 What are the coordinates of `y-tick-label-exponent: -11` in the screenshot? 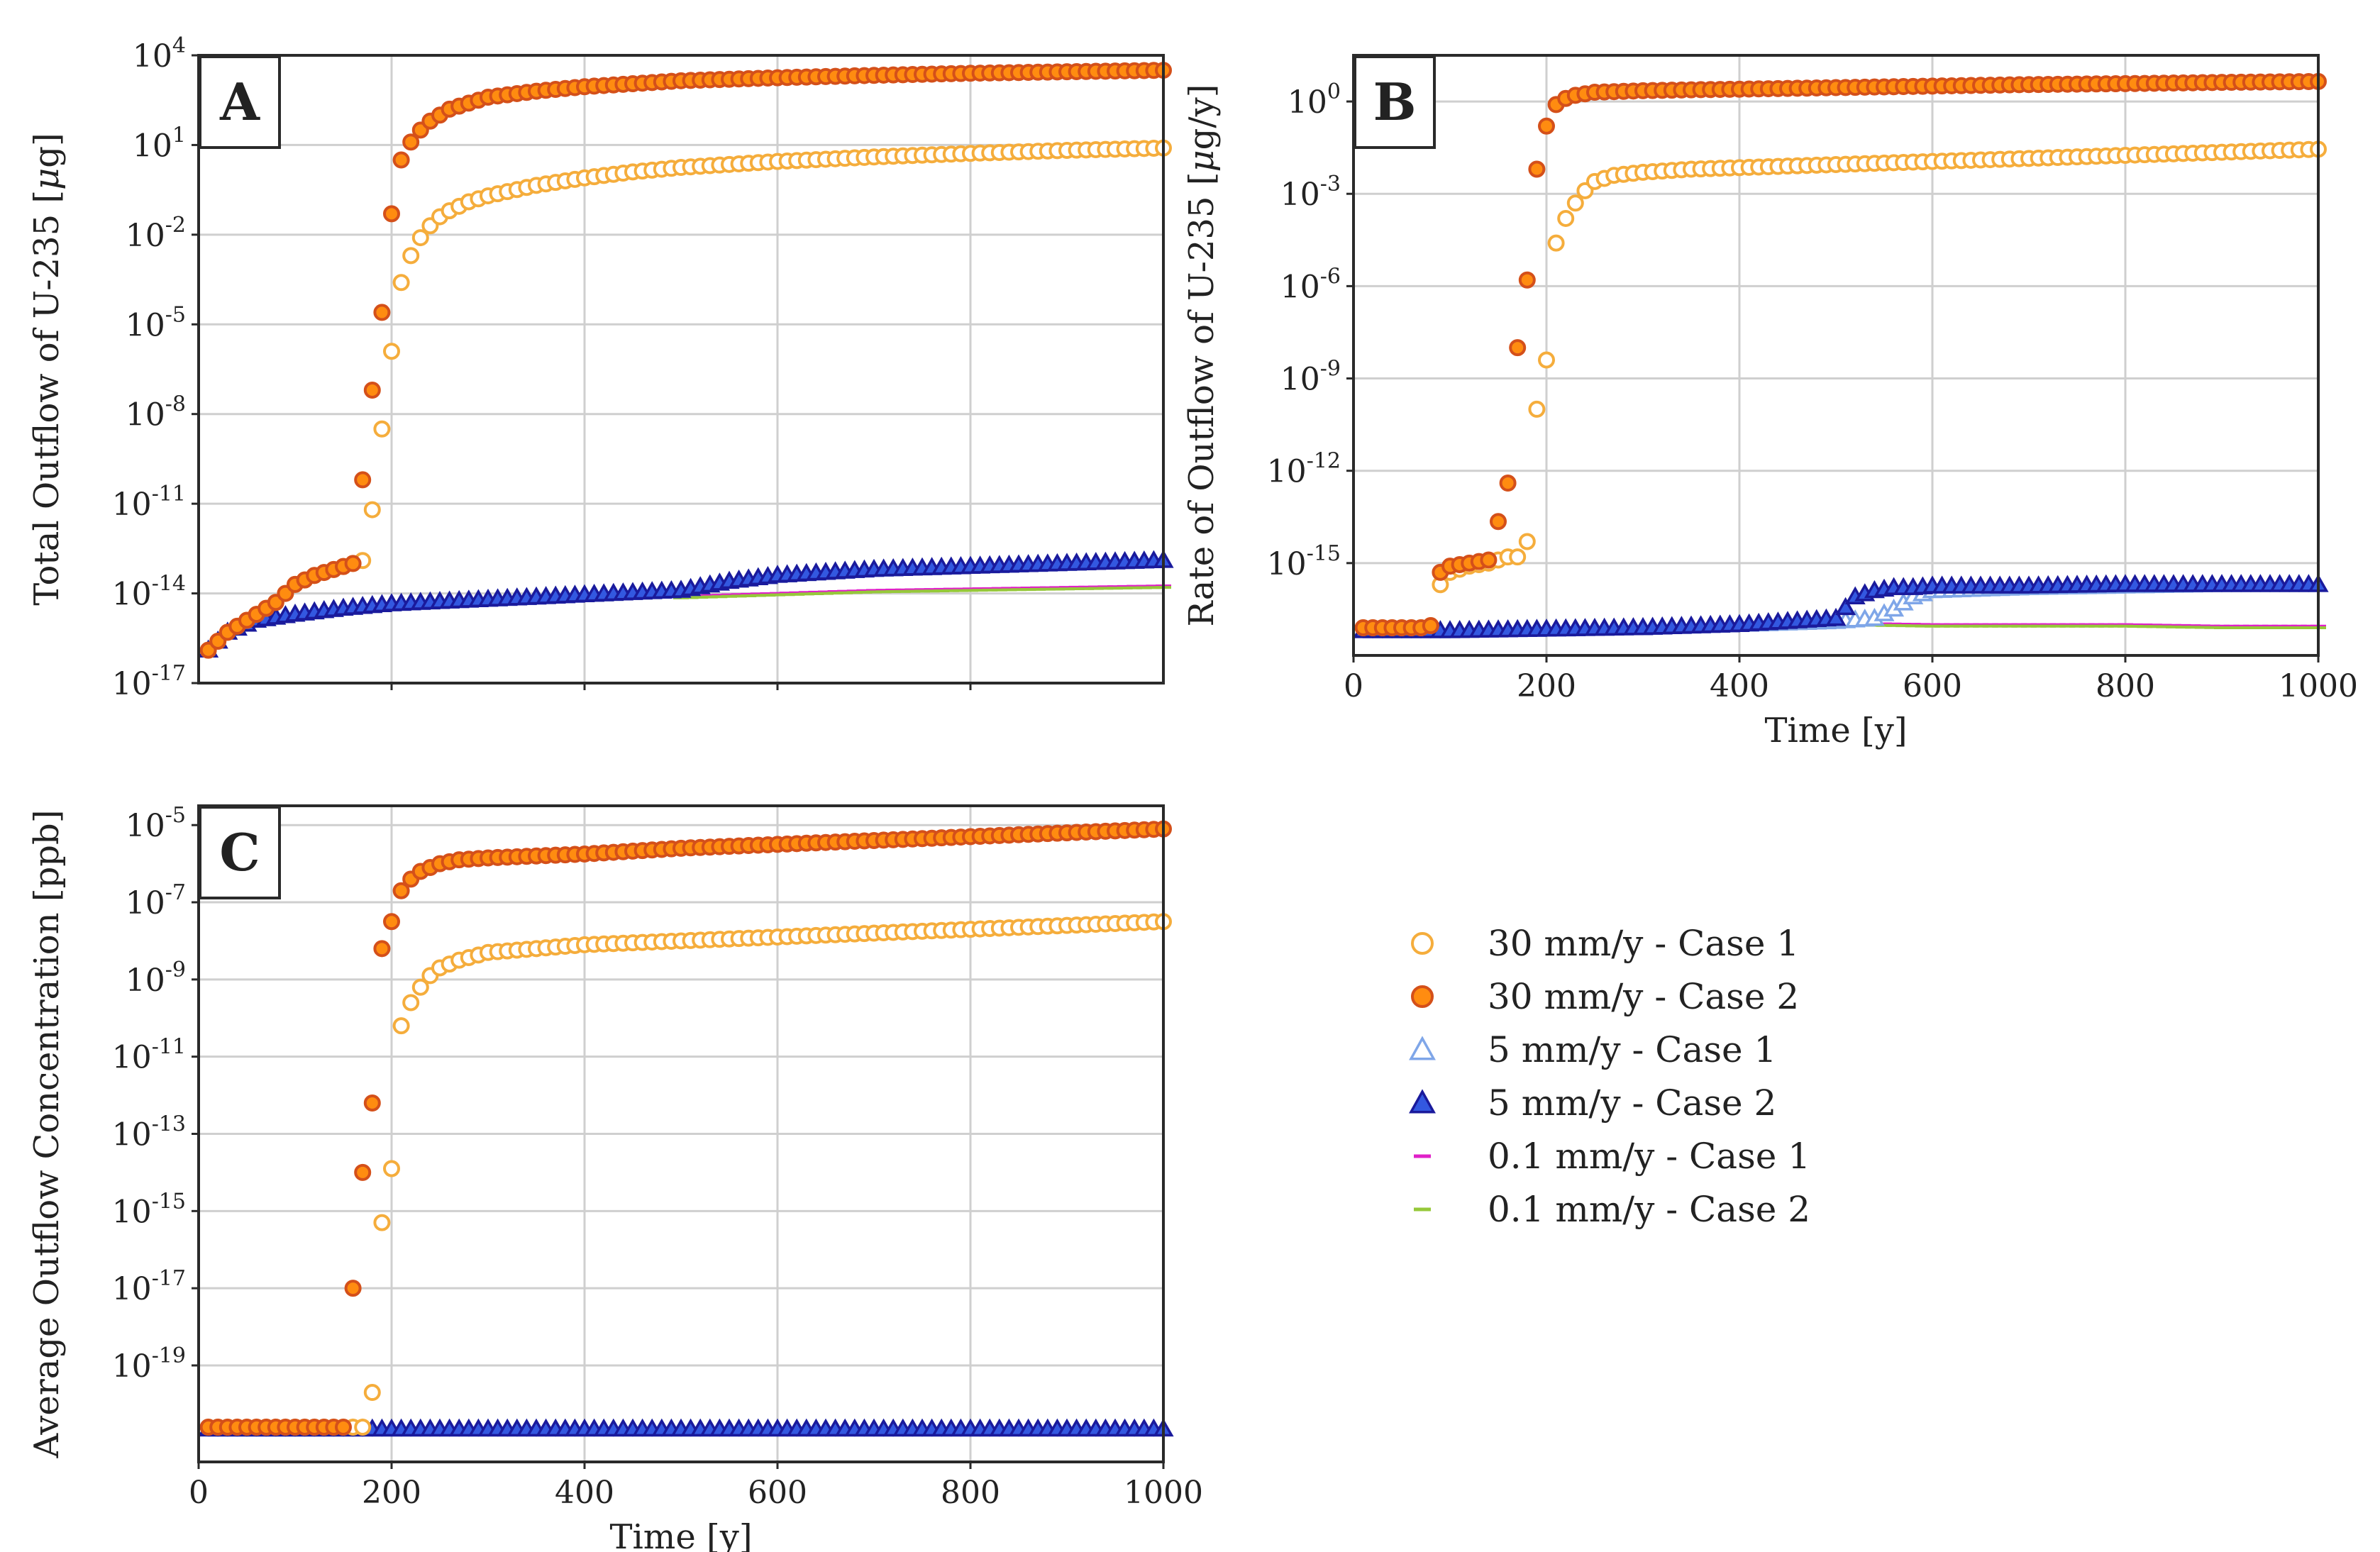 It's located at (169, 494).